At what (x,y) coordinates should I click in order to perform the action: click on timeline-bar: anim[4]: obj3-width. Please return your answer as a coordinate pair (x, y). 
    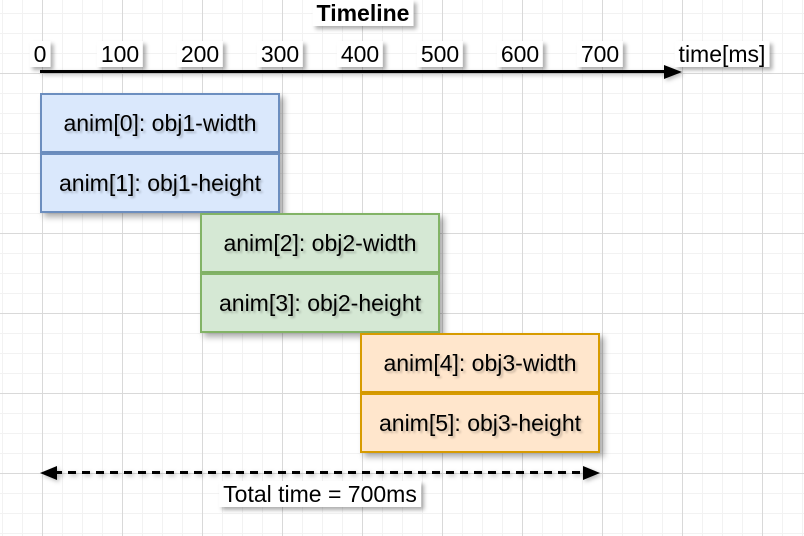
    Looking at the image, I should click on (480, 363).